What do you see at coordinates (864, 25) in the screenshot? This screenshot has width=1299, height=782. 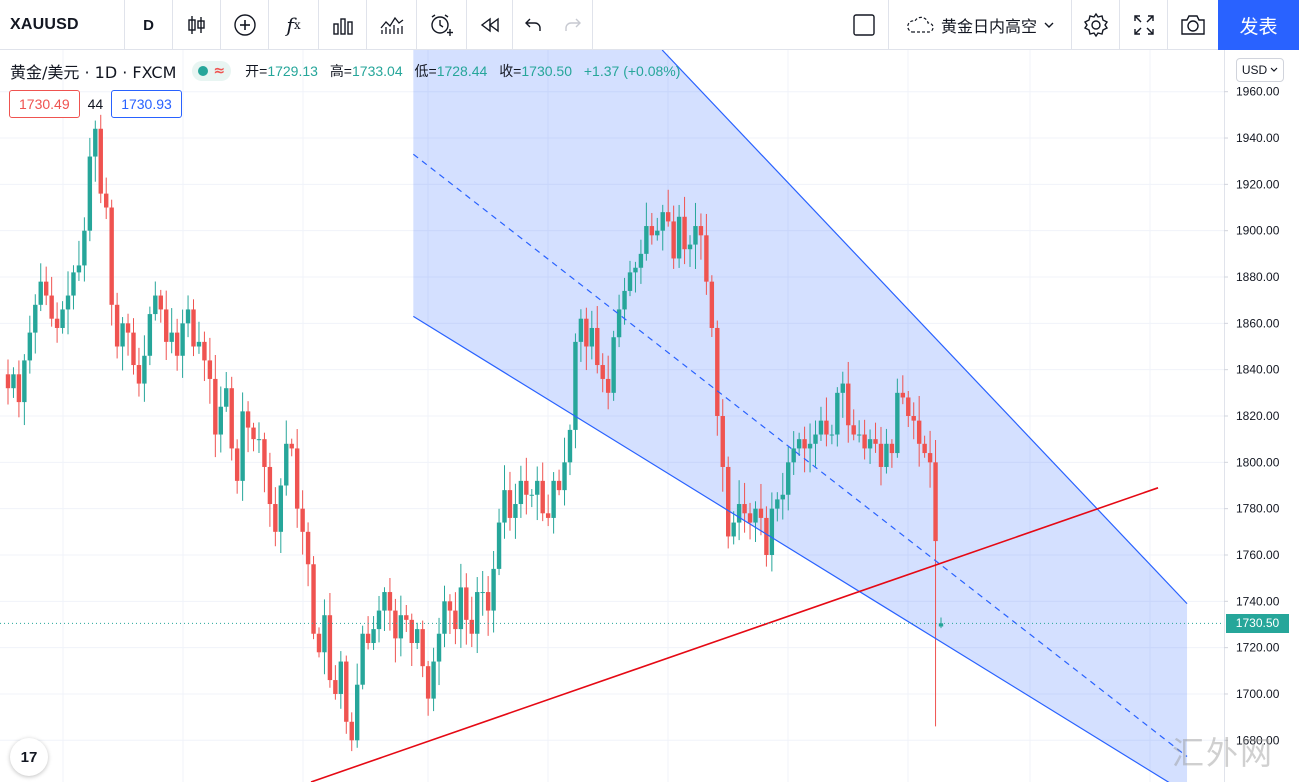 I see `layout-square-icon` at bounding box center [864, 25].